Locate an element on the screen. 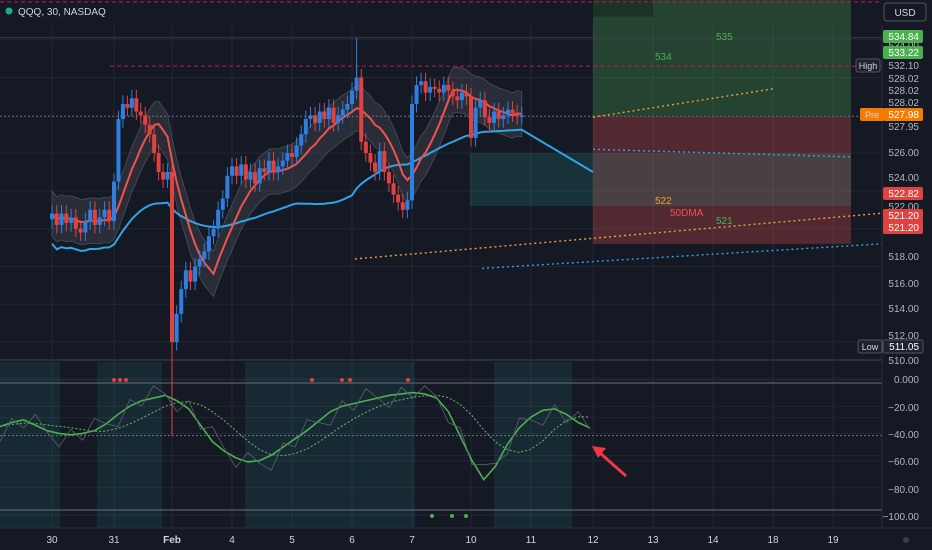 The height and width of the screenshot is (550, 932). price-tag: Low is located at coordinates (870, 346).